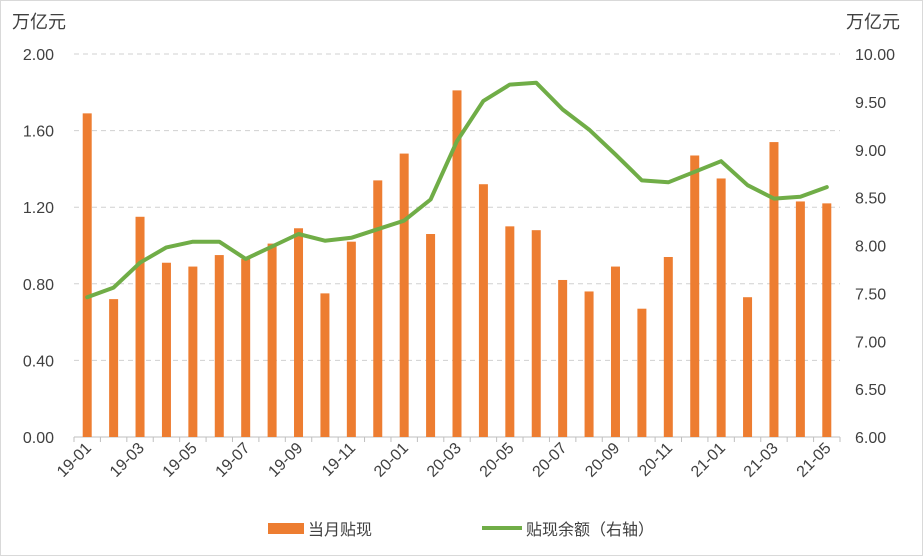 This screenshot has height=556, width=923. What do you see at coordinates (656, 460) in the screenshot?
I see `x-tick-label: 20-11` at bounding box center [656, 460].